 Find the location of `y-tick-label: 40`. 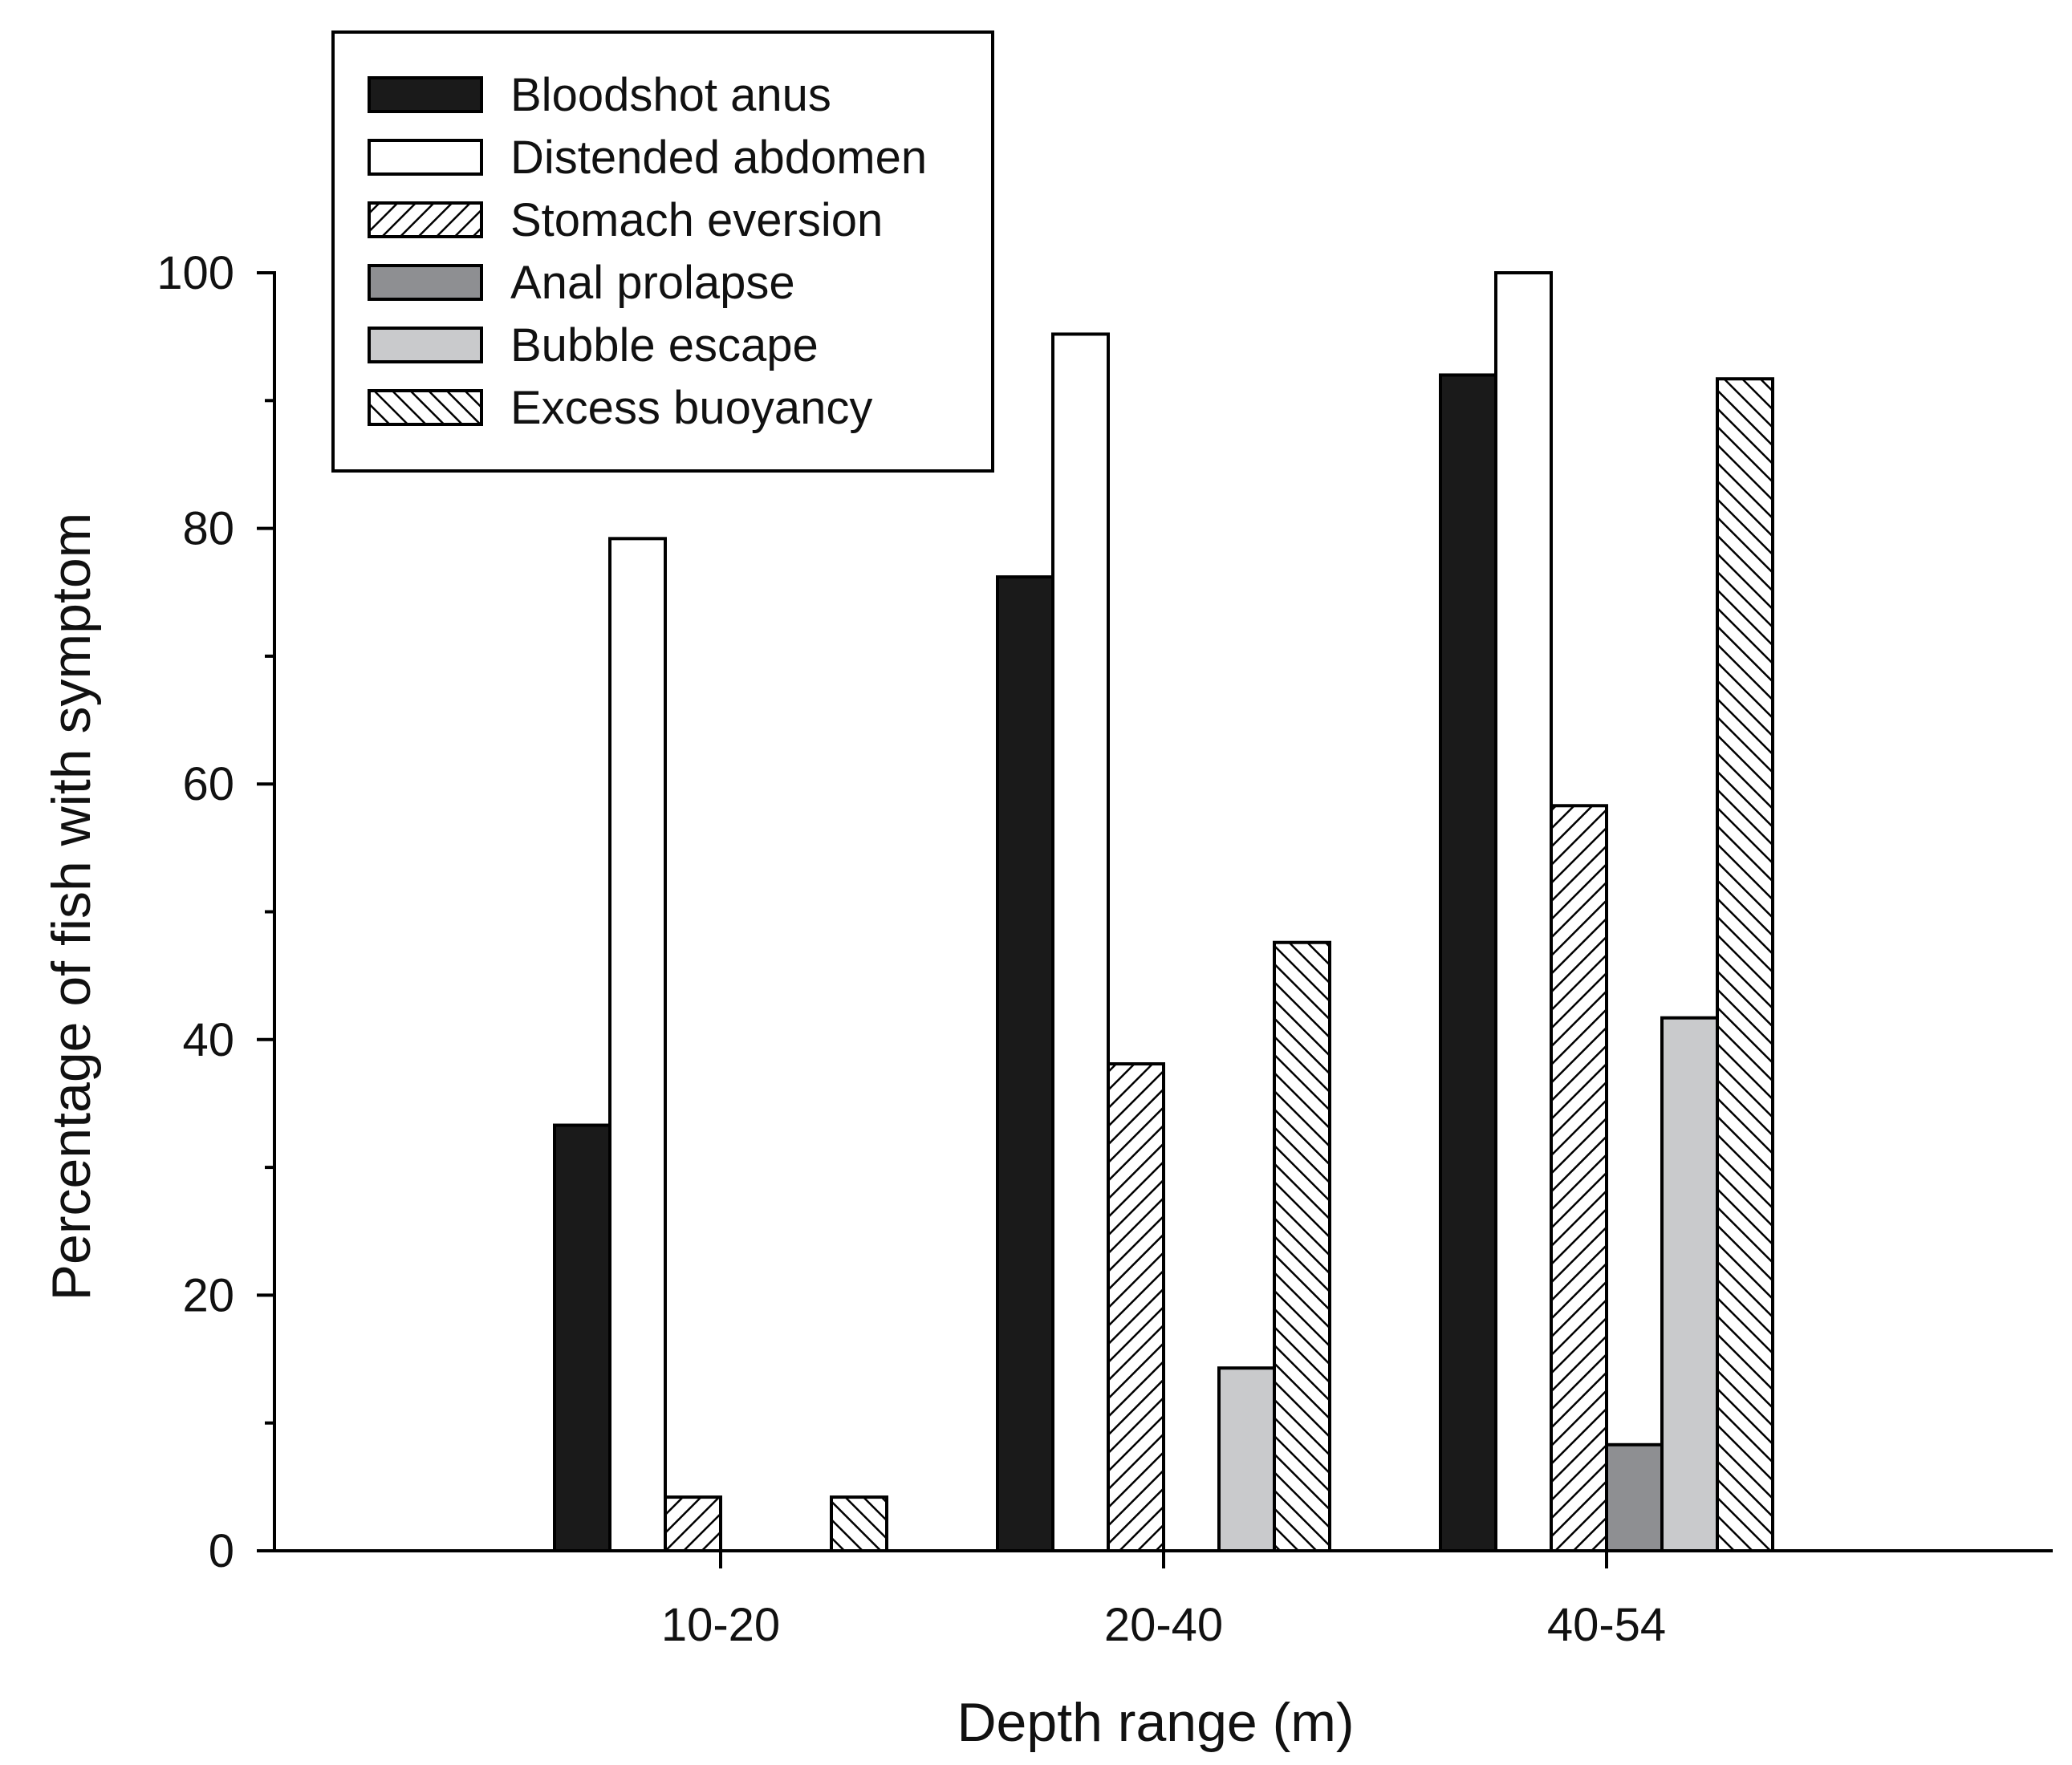

y-tick-label: 40 is located at coordinates (208, 1040).